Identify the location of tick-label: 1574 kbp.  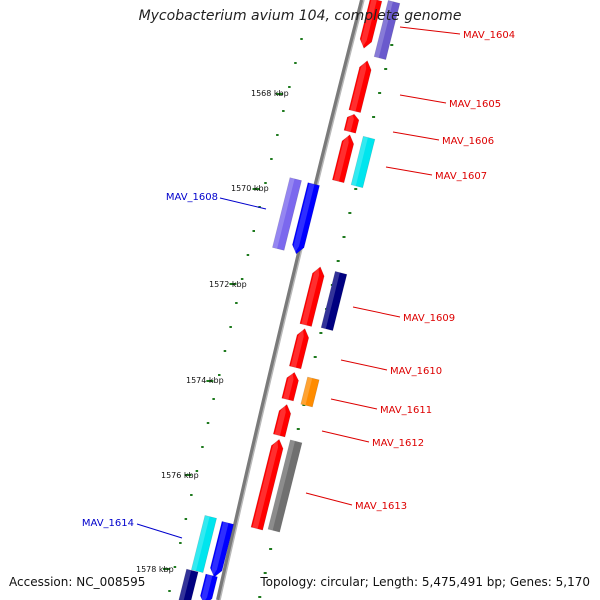
(205, 380).